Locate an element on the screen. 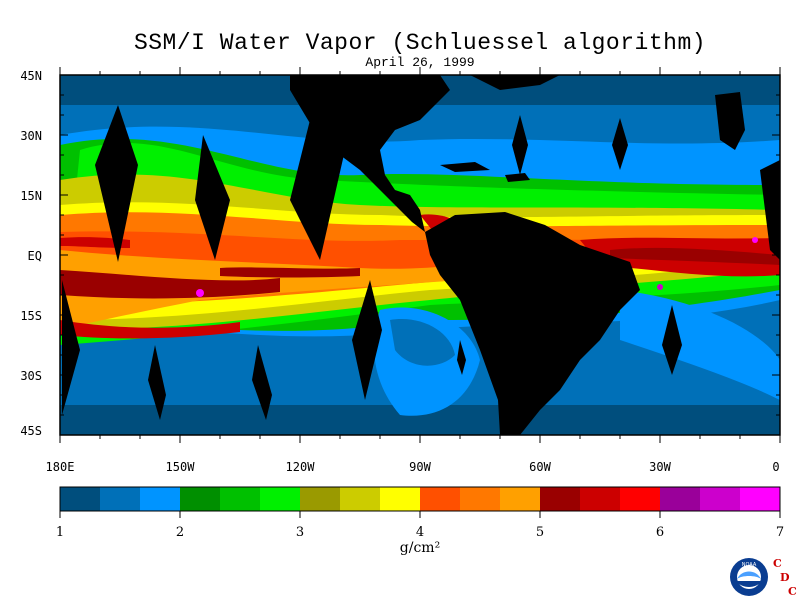  colorbar is located at coordinates (420, 502).